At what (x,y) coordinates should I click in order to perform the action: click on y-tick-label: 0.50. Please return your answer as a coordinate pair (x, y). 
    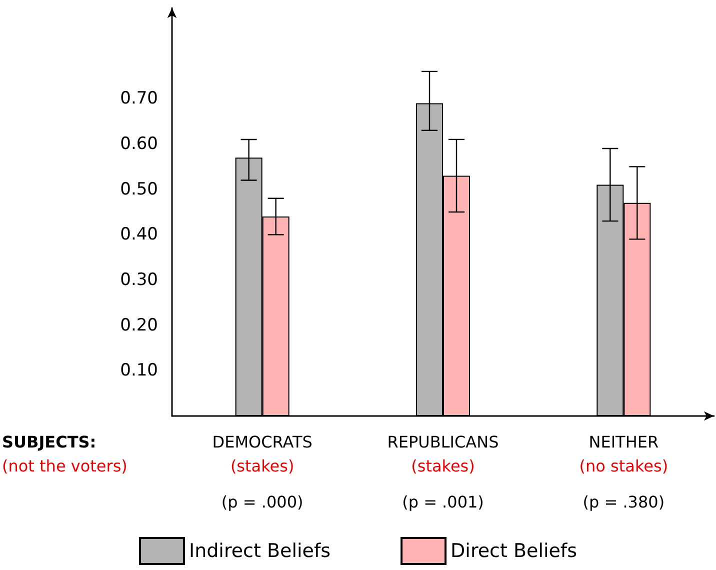
    Looking at the image, I should click on (139, 189).